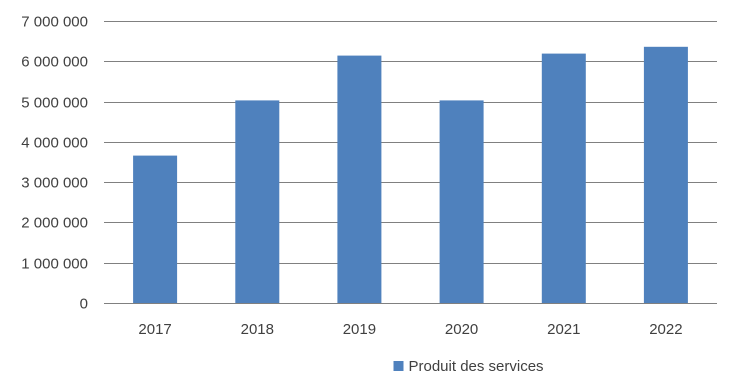  Describe the element at coordinates (398, 366) in the screenshot. I see `legend-swatch` at that location.